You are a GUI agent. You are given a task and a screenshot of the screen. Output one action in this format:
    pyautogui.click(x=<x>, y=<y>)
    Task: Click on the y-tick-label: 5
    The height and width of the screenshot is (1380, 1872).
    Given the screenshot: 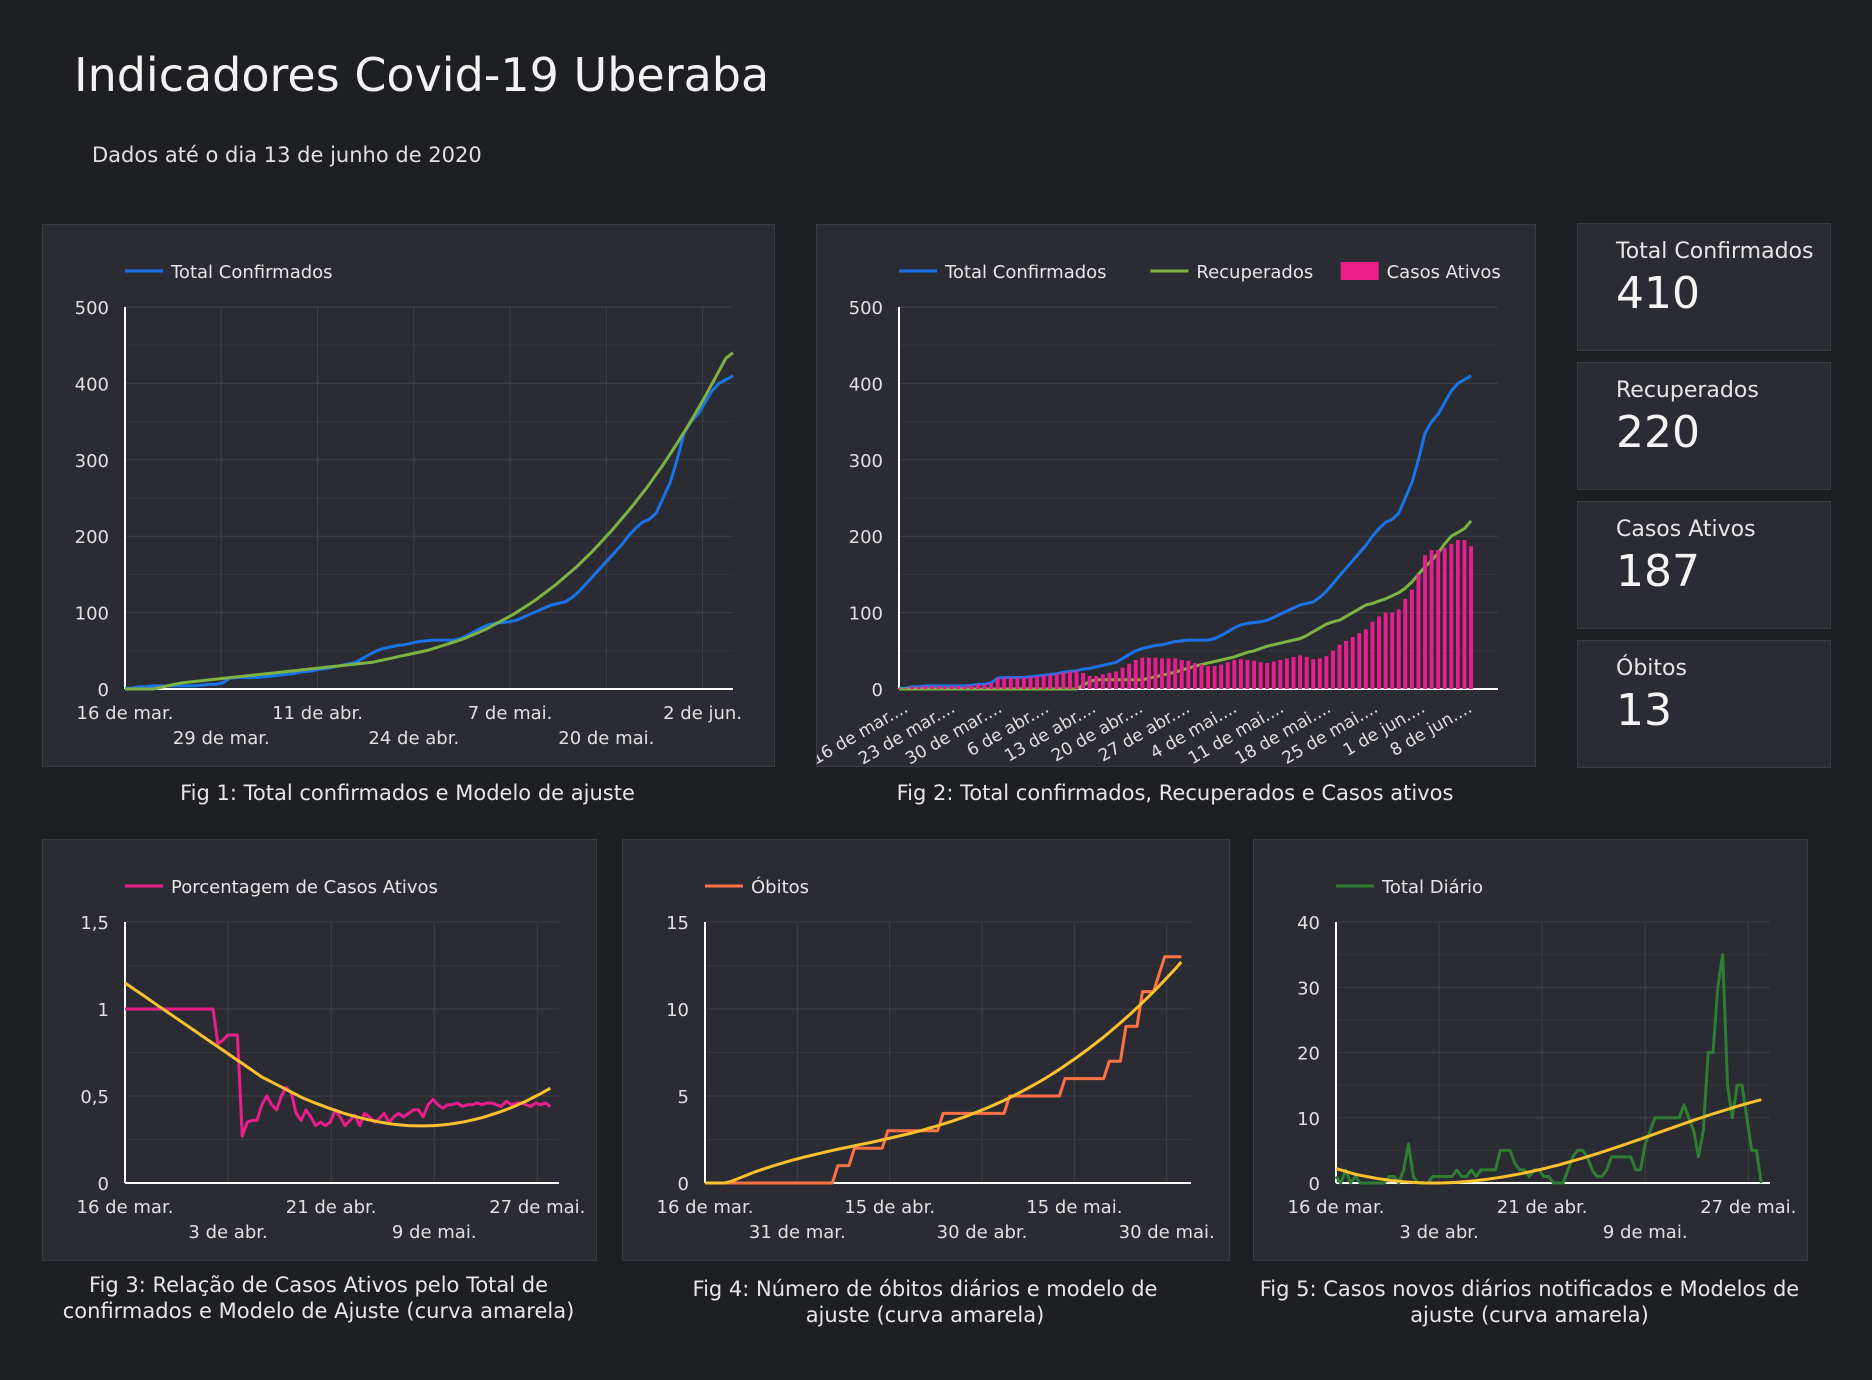 What is the action you would take?
    pyautogui.click(x=683, y=1097)
    